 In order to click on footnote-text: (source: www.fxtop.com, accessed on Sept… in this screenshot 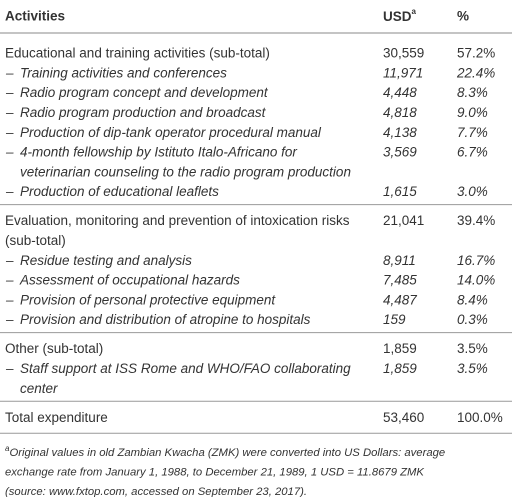, I will do `click(156, 491)`.